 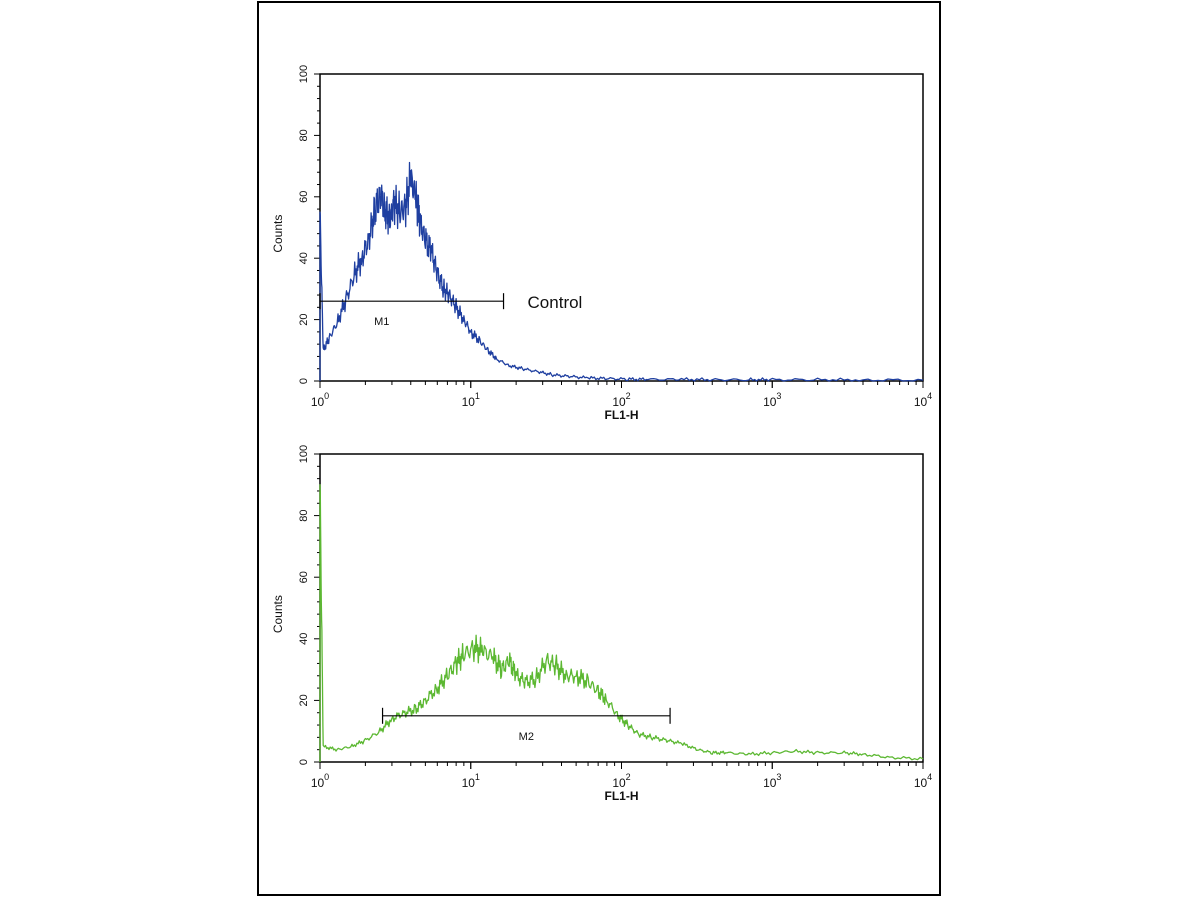 I want to click on histogram-series, so click(x=621, y=271).